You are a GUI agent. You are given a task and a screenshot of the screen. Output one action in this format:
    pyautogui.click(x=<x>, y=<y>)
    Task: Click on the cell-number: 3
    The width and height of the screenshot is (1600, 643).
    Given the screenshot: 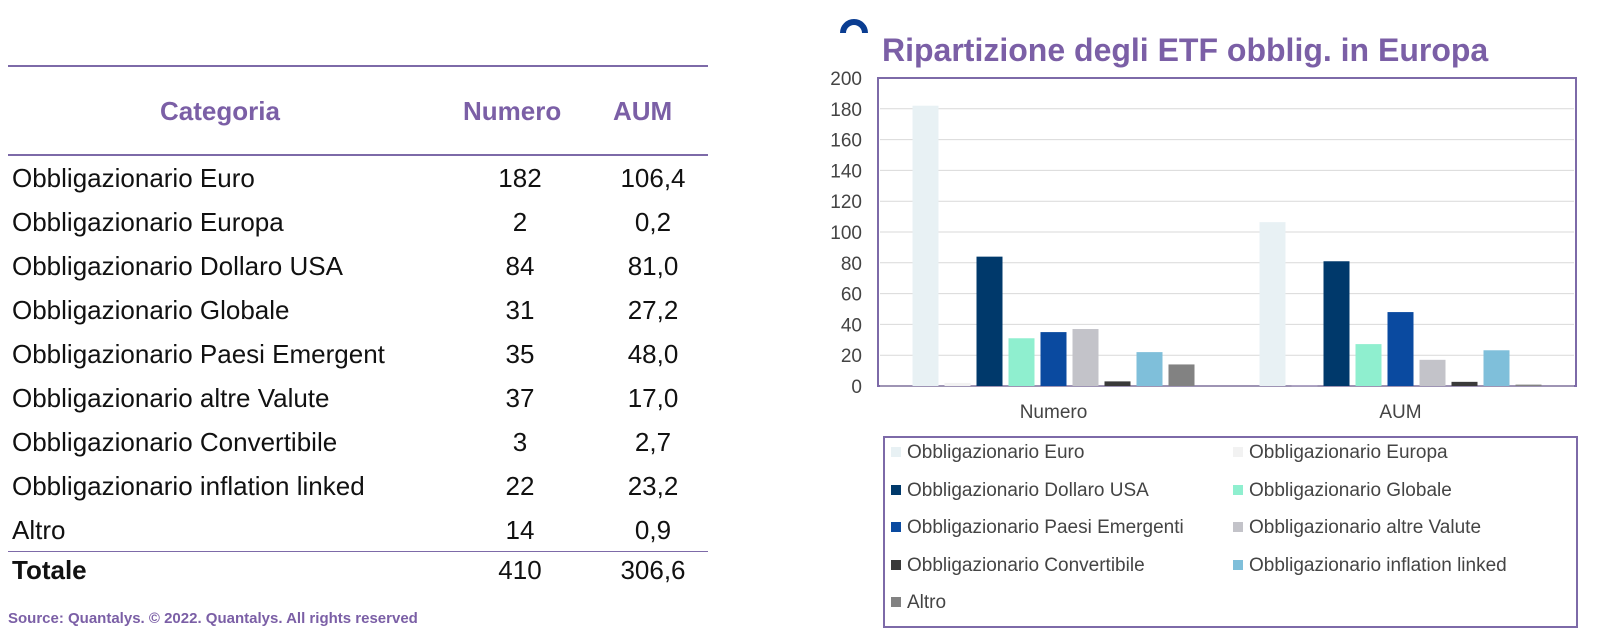 What is the action you would take?
    pyautogui.click(x=520, y=442)
    